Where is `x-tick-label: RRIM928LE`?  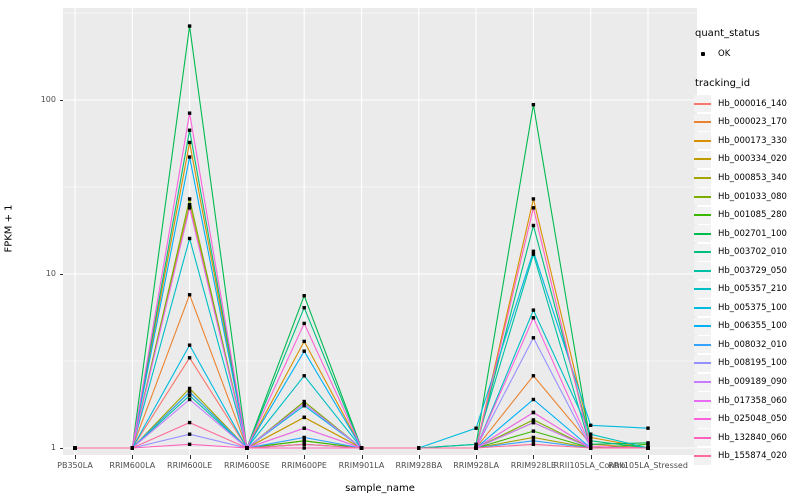 x-tick-label: RRIM928LE is located at coordinates (533, 465).